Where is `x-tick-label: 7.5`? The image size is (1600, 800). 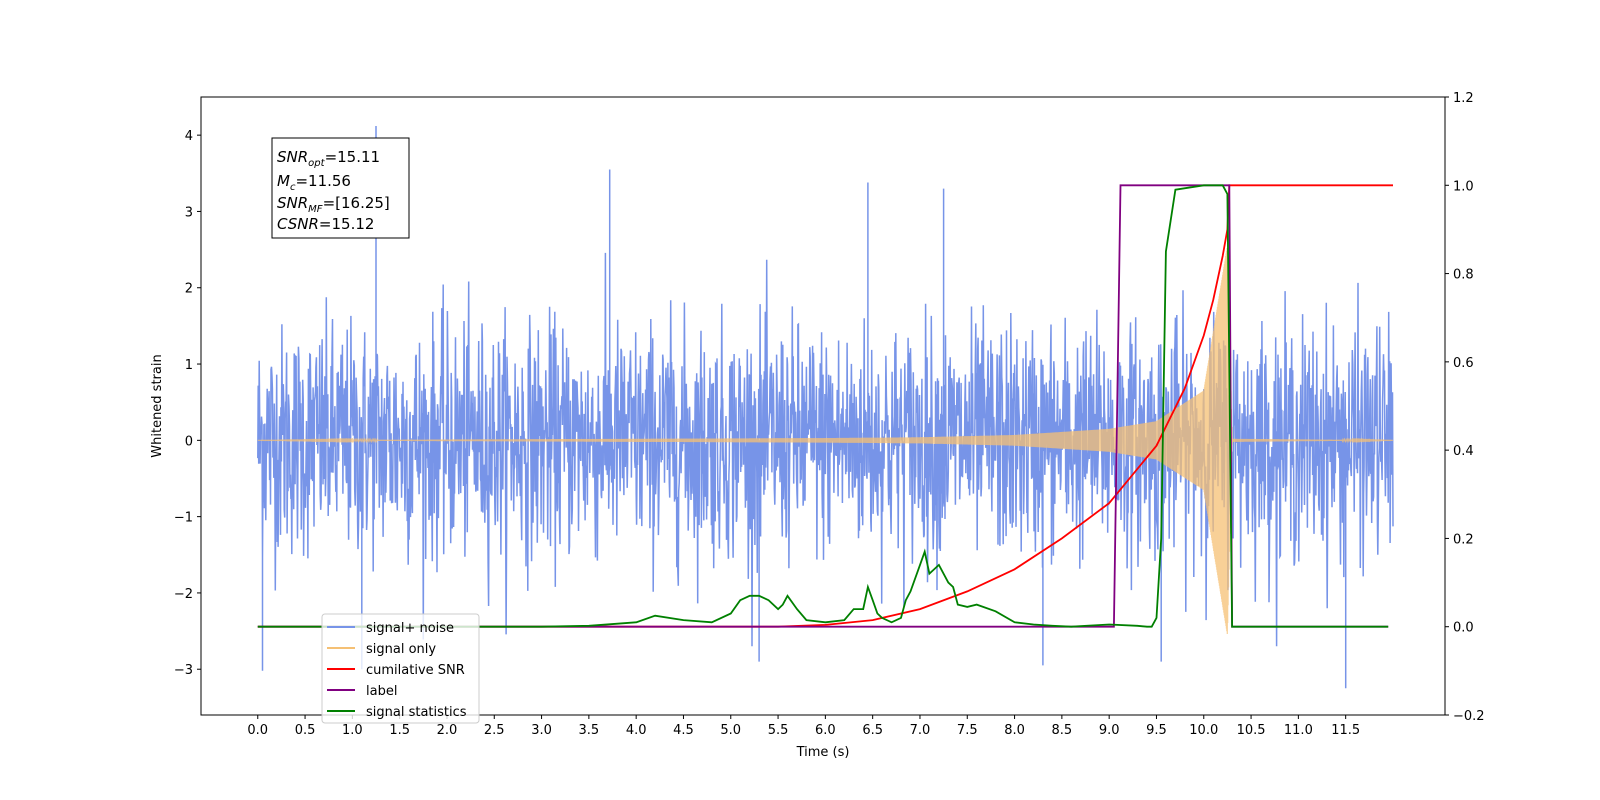
x-tick-label: 7.5 is located at coordinates (967, 730).